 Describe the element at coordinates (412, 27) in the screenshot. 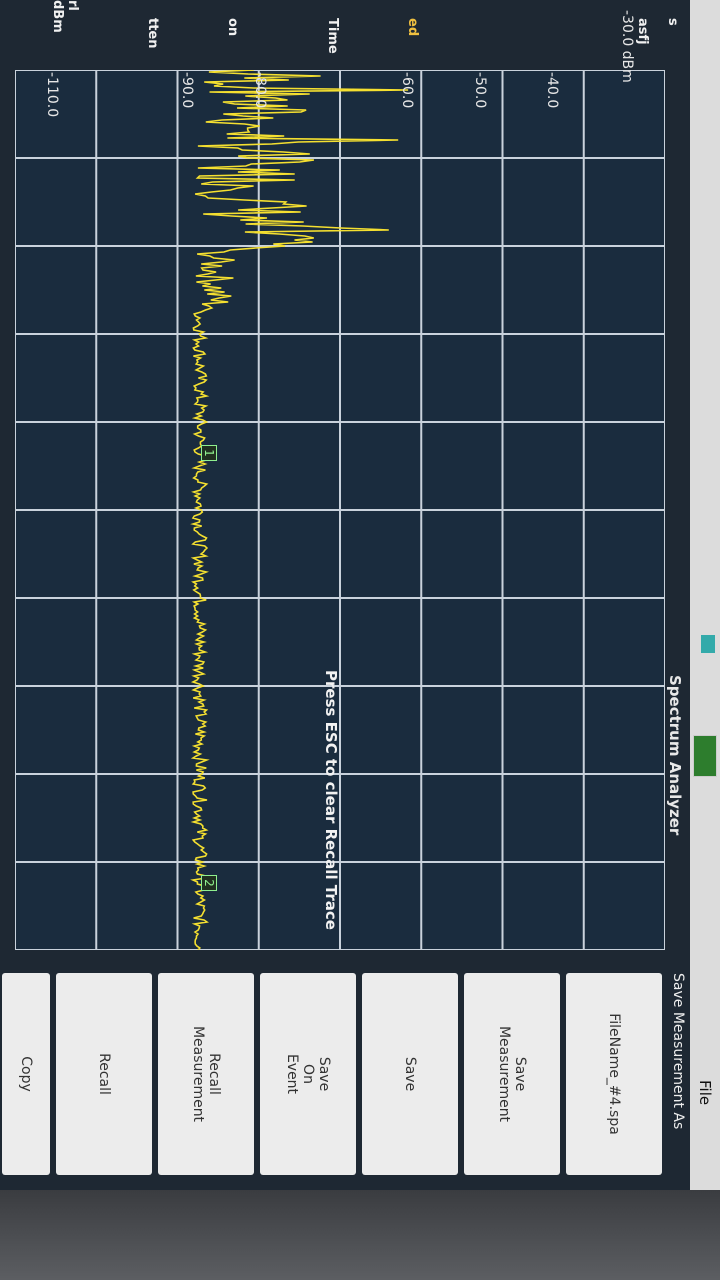

I see `side-label: ed` at that location.